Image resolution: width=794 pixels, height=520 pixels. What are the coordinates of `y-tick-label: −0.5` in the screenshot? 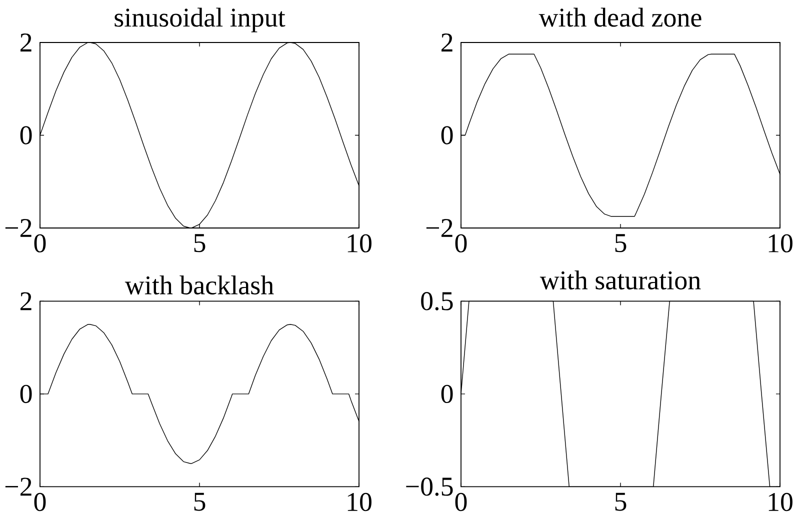 It's located at (429, 487).